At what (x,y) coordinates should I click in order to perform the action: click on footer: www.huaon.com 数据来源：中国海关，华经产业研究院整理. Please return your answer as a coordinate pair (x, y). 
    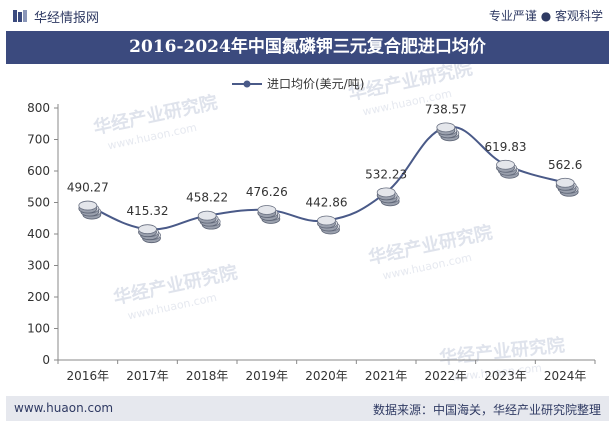
    Looking at the image, I should click on (307, 408).